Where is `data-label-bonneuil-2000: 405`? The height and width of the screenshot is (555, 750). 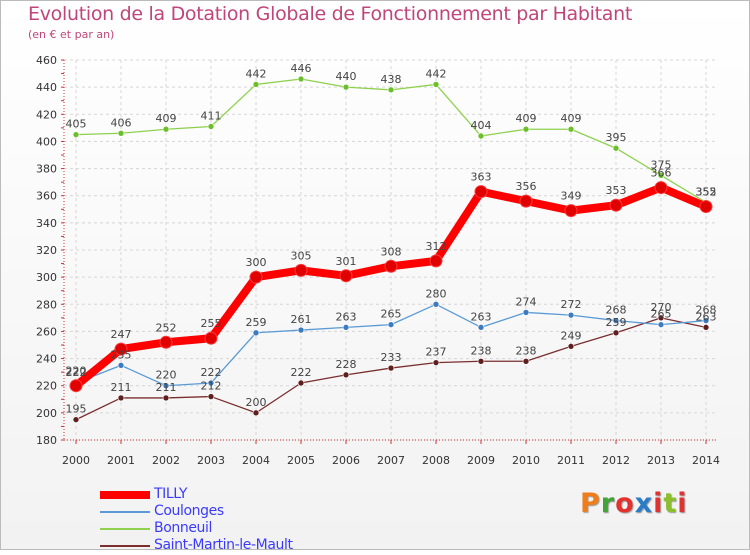 data-label-bonneuil-2000: 405 is located at coordinates (76, 124).